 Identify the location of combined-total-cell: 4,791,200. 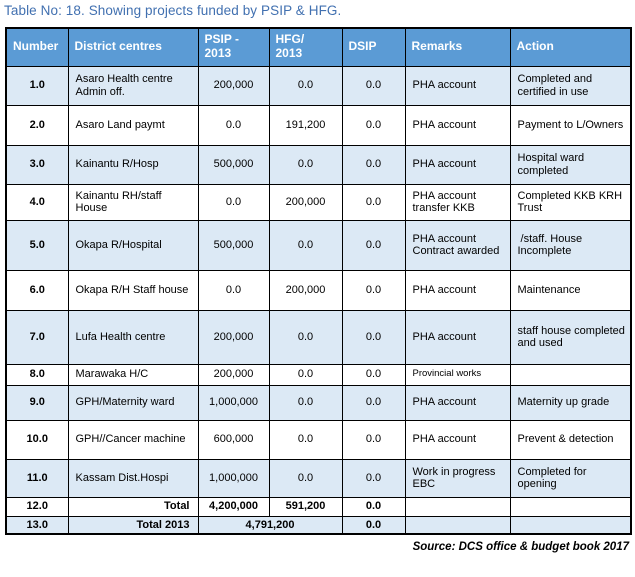
(270, 525).